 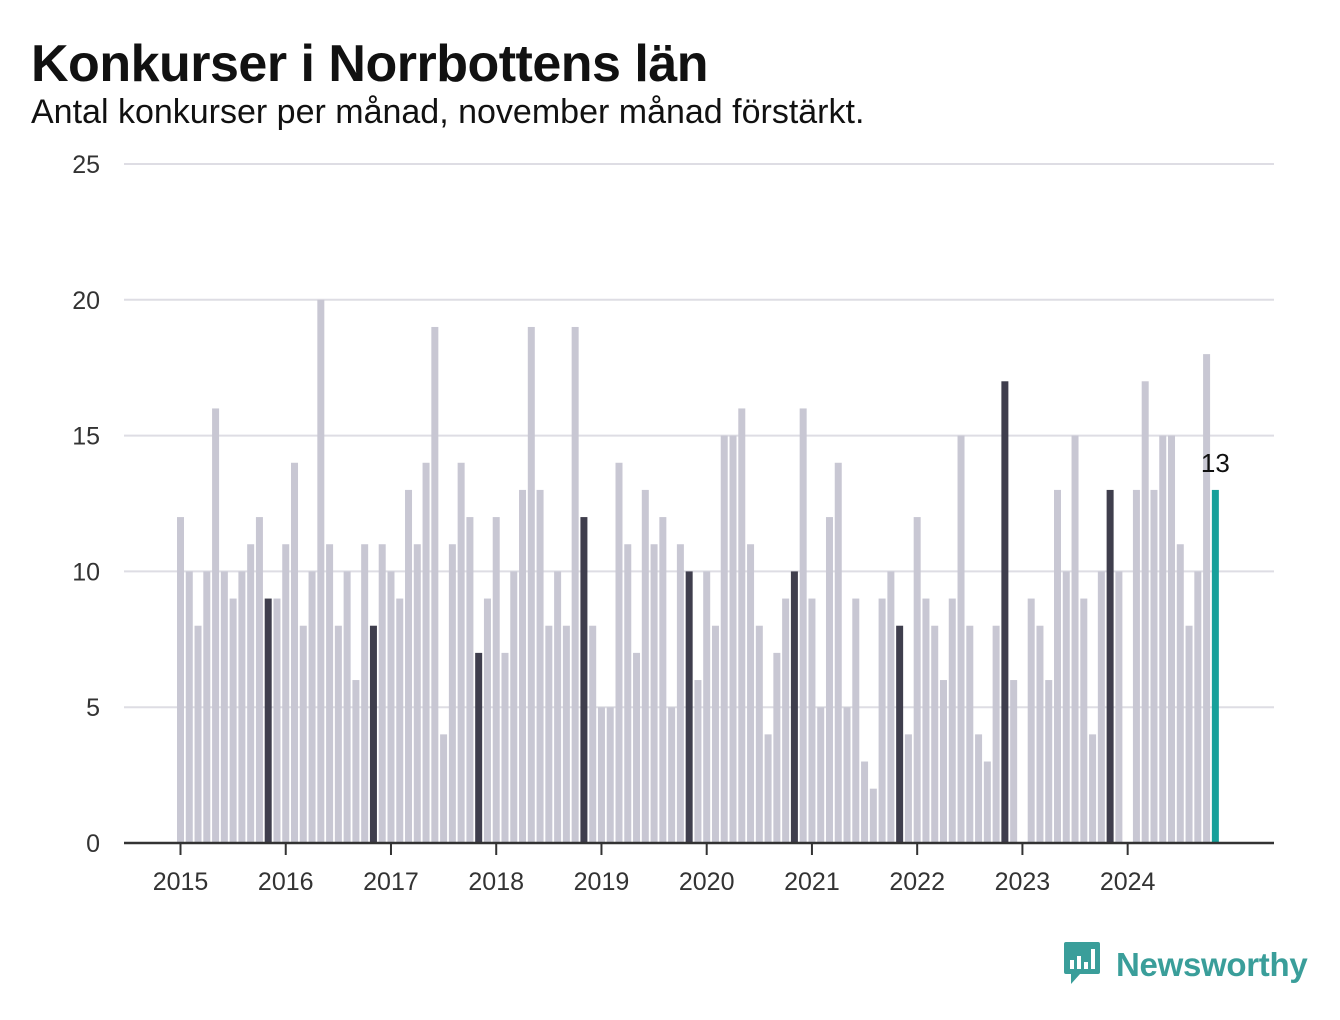 What do you see at coordinates (1212, 964) in the screenshot?
I see `brand-name: Newsworthy` at bounding box center [1212, 964].